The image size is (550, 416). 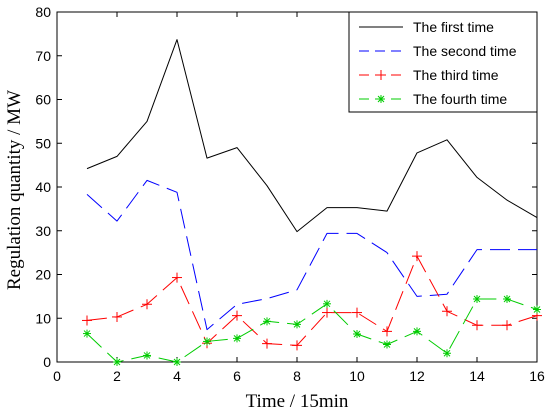 I want to click on x-tick-label: 8, so click(x=297, y=376).